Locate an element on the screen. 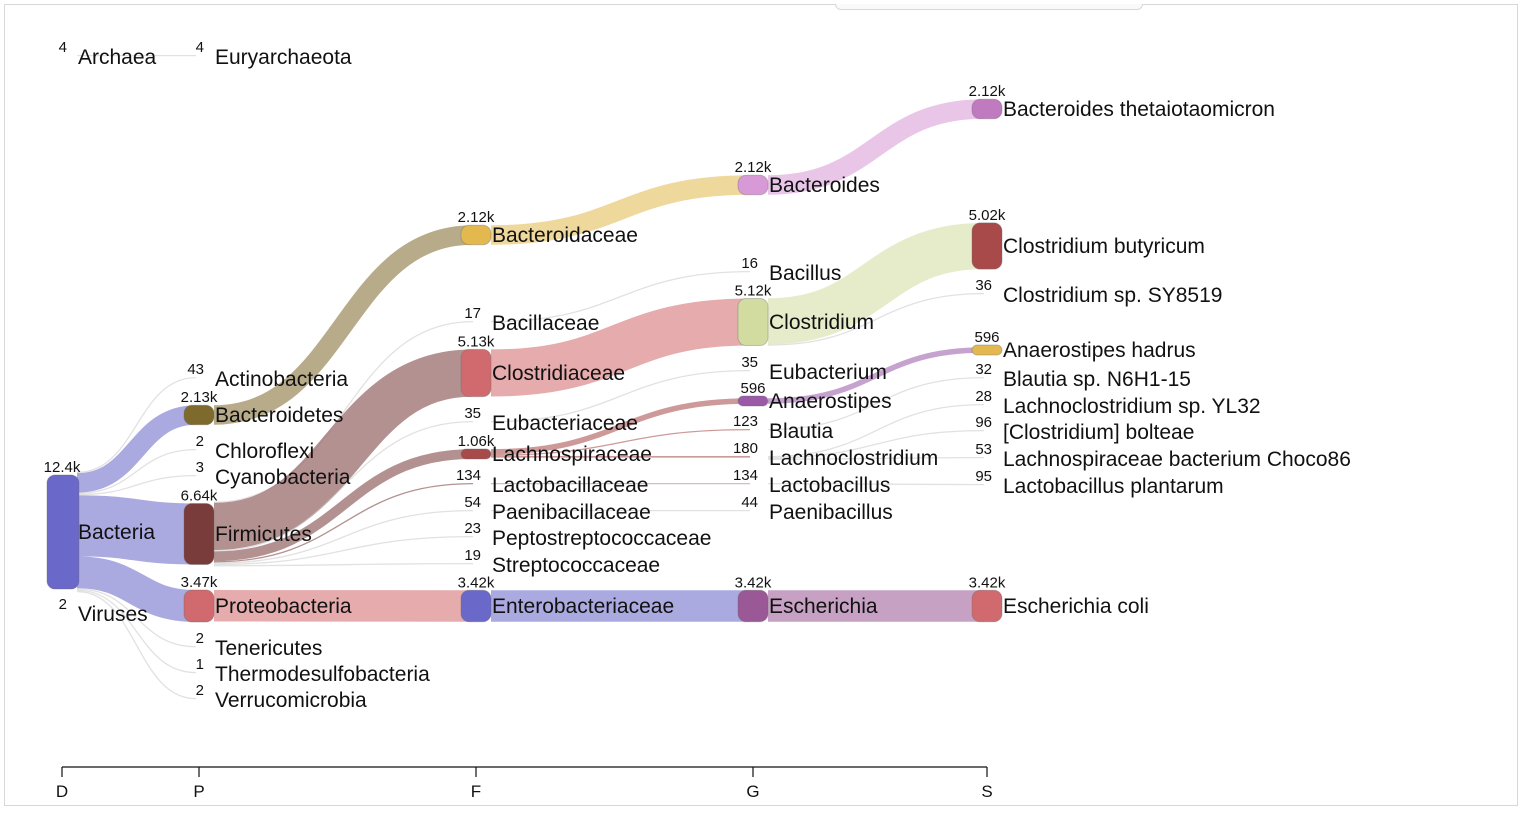 This screenshot has width=1524, height=818. link-firmicutes-lactobacillaceae is located at coordinates (343, 523).